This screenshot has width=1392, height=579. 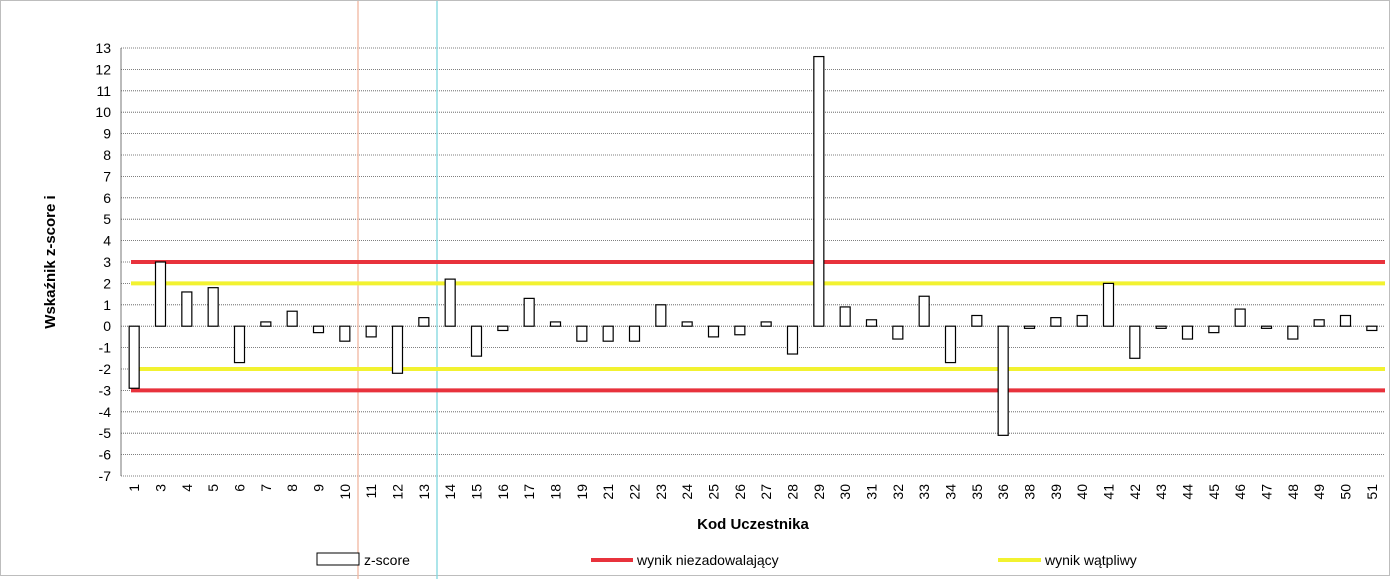 What do you see at coordinates (819, 492) in the screenshot?
I see `x-tick-label: 29` at bounding box center [819, 492].